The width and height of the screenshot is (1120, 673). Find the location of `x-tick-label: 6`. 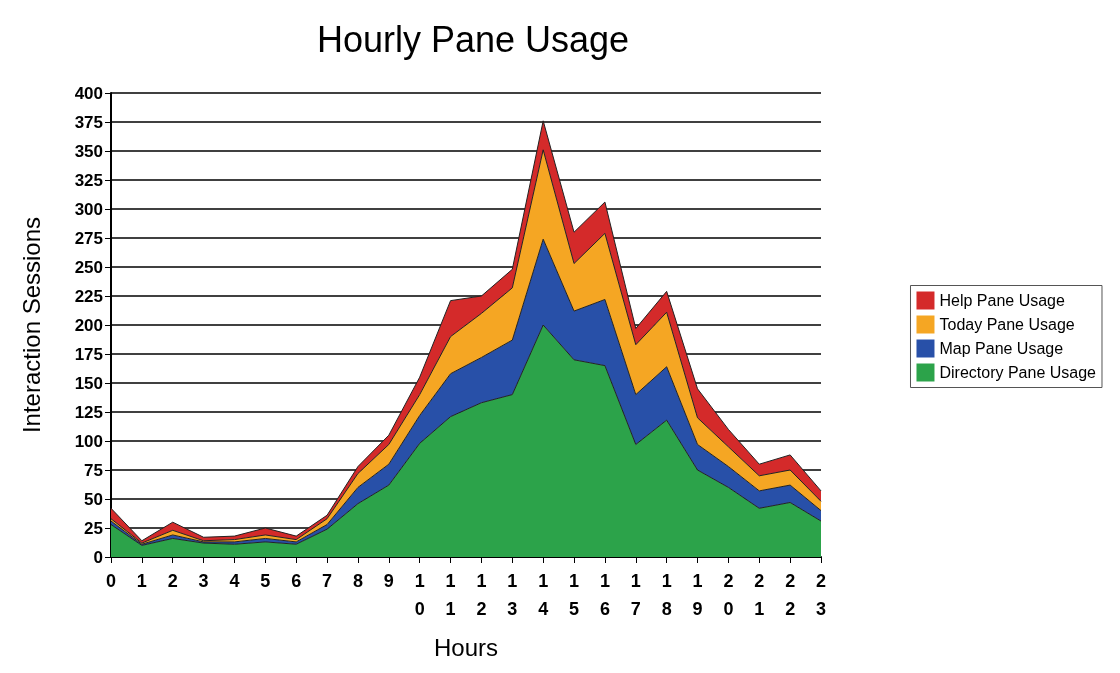

x-tick-label: 6 is located at coordinates (296, 581).